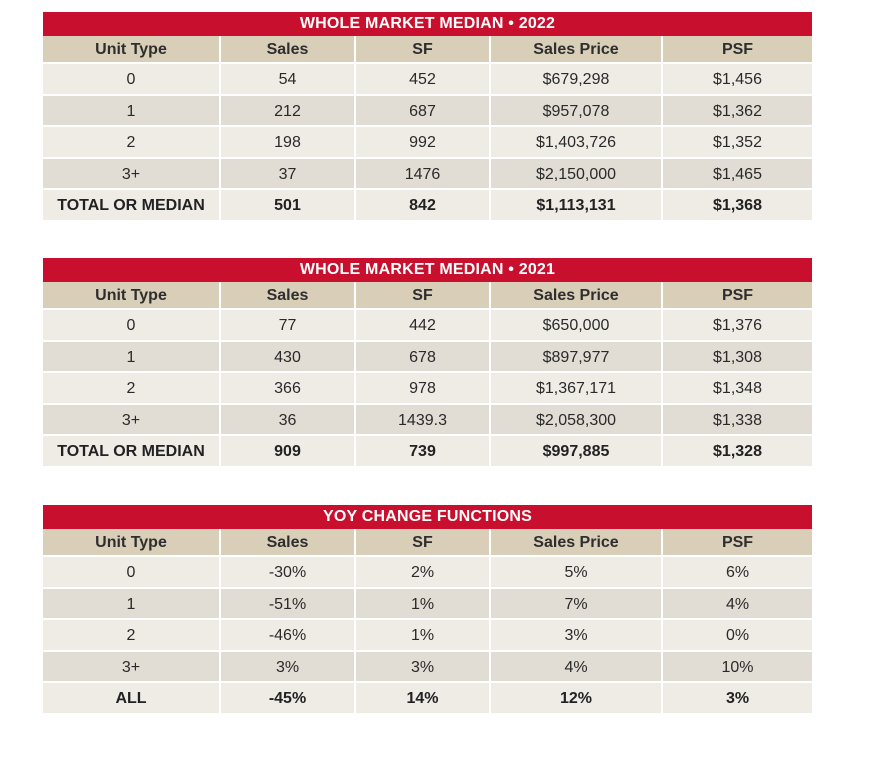  Describe the element at coordinates (288, 80) in the screenshot. I see `cell-sales: 54` at that location.